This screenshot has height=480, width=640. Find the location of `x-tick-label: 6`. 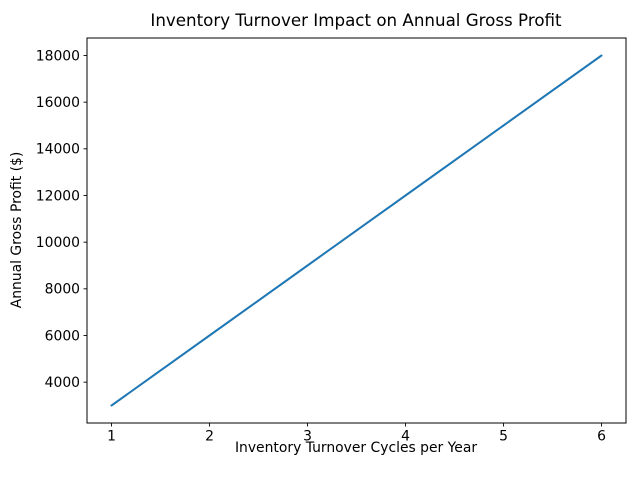

x-tick-label: 6 is located at coordinates (601, 437).